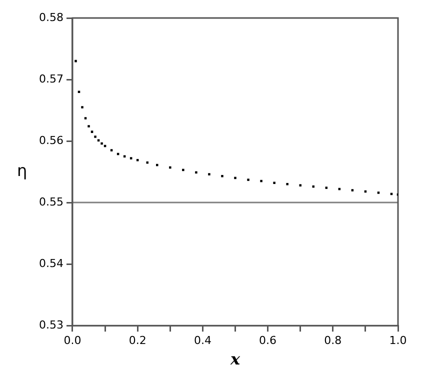  What do you see at coordinates (268, 341) in the screenshot?
I see `x-tick-label: 0.6` at bounding box center [268, 341].